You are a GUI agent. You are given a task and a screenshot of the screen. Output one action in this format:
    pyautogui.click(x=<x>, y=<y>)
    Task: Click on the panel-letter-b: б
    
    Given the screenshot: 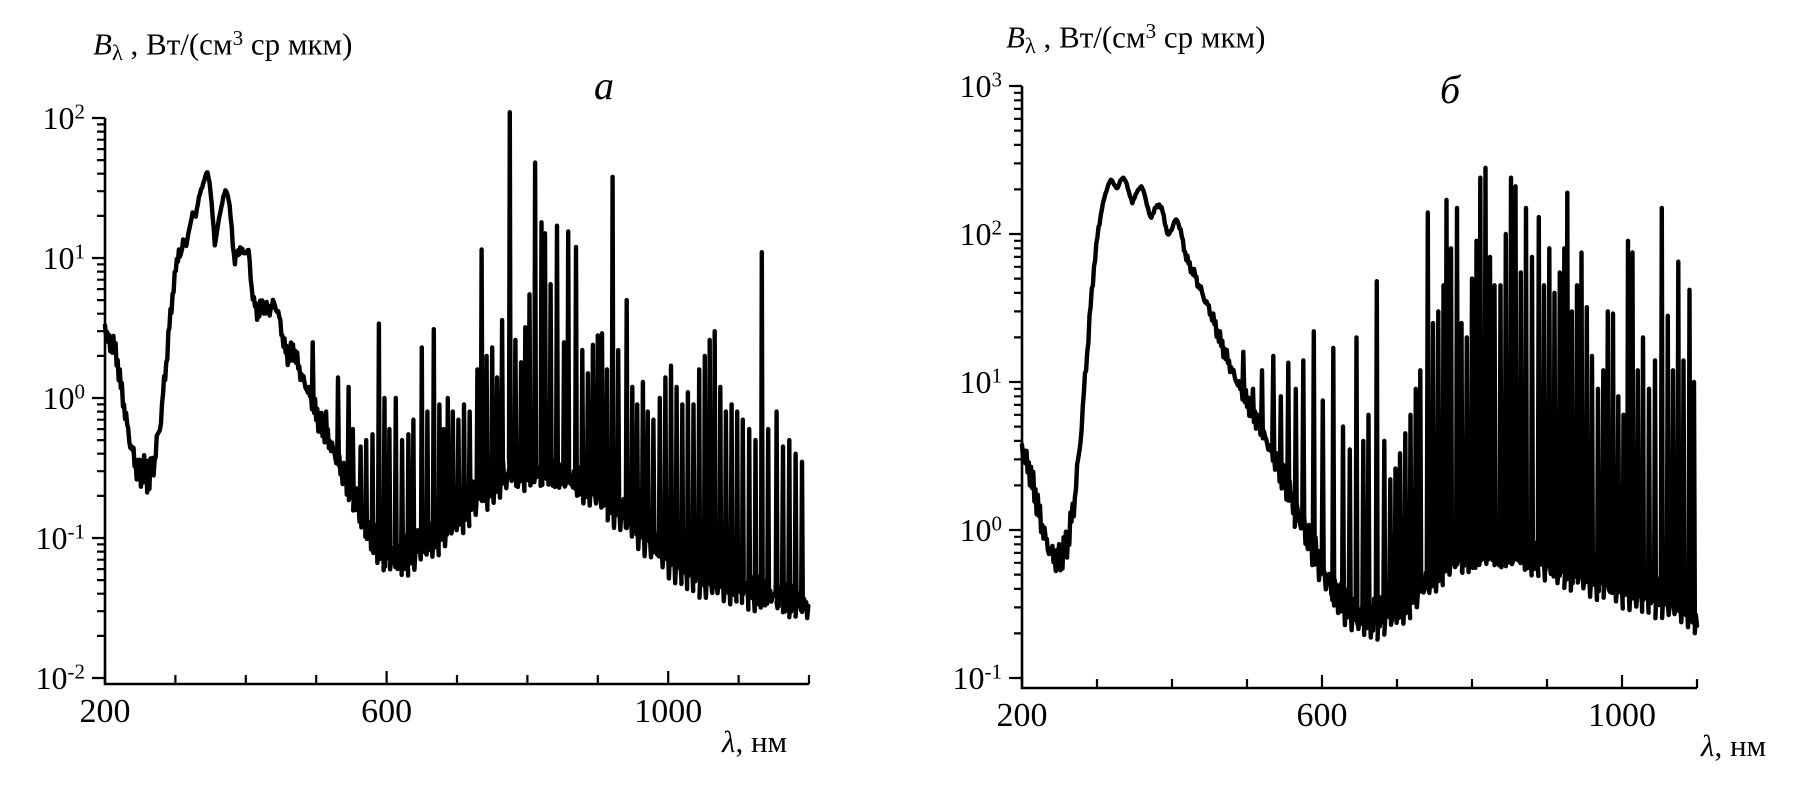 What is the action you would take?
    pyautogui.click(x=1450, y=89)
    